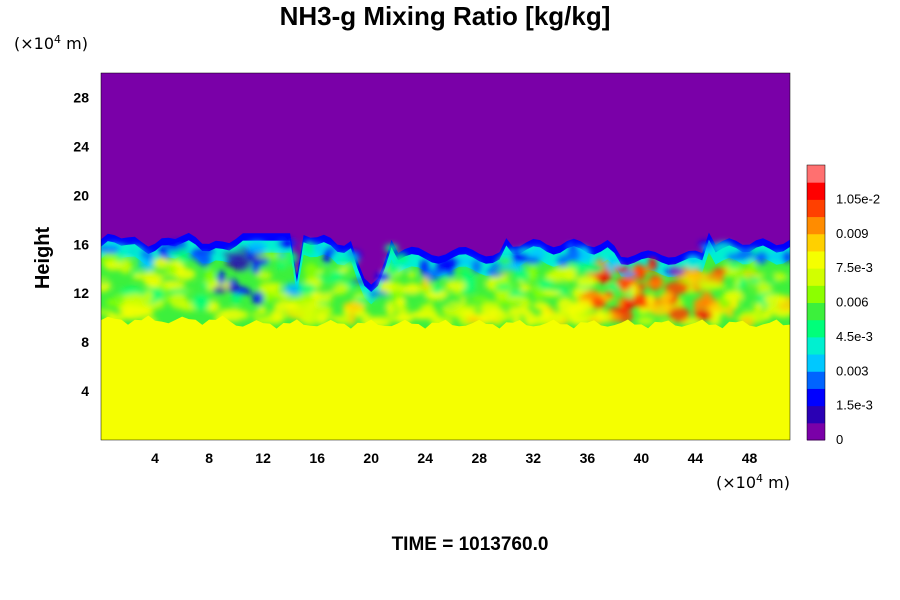  What do you see at coordinates (454, 458) in the screenshot?
I see `x-axis-ticks: 4 8 12 16 20 24 28 32 36 40 44 48` at bounding box center [454, 458].